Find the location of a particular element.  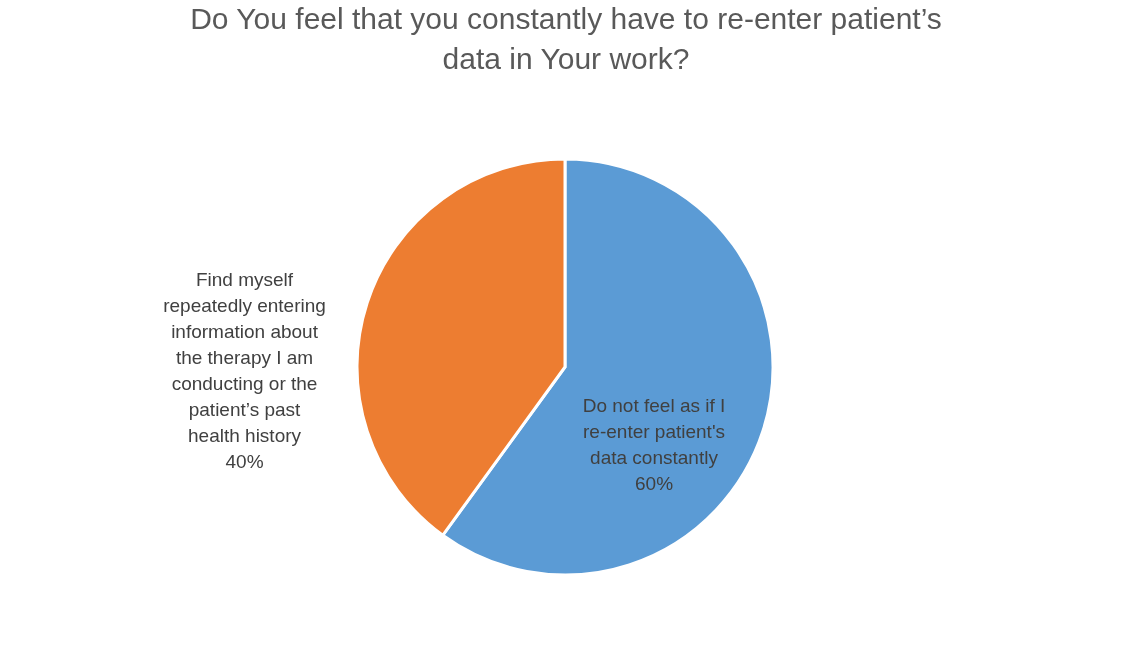

chart-title: Do You feel that you constantly have to re-enter patient’s data in Your work? is located at coordinates (566, 38).